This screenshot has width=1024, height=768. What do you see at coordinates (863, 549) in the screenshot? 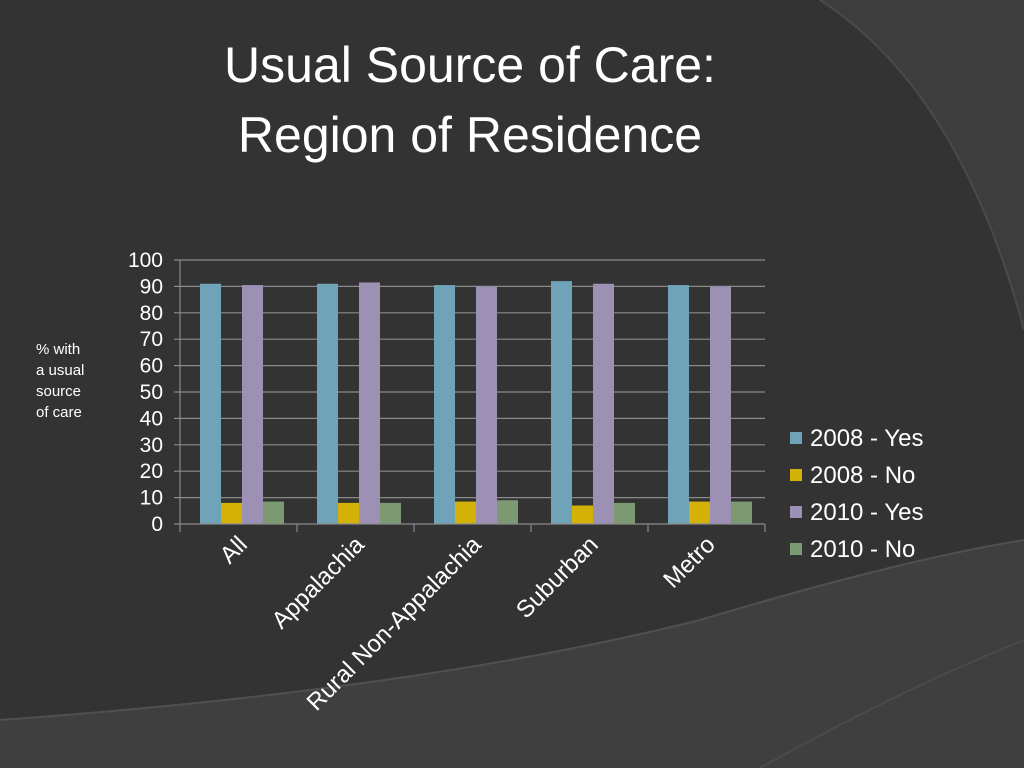
I see `legend-label: 2010 - No` at bounding box center [863, 549].